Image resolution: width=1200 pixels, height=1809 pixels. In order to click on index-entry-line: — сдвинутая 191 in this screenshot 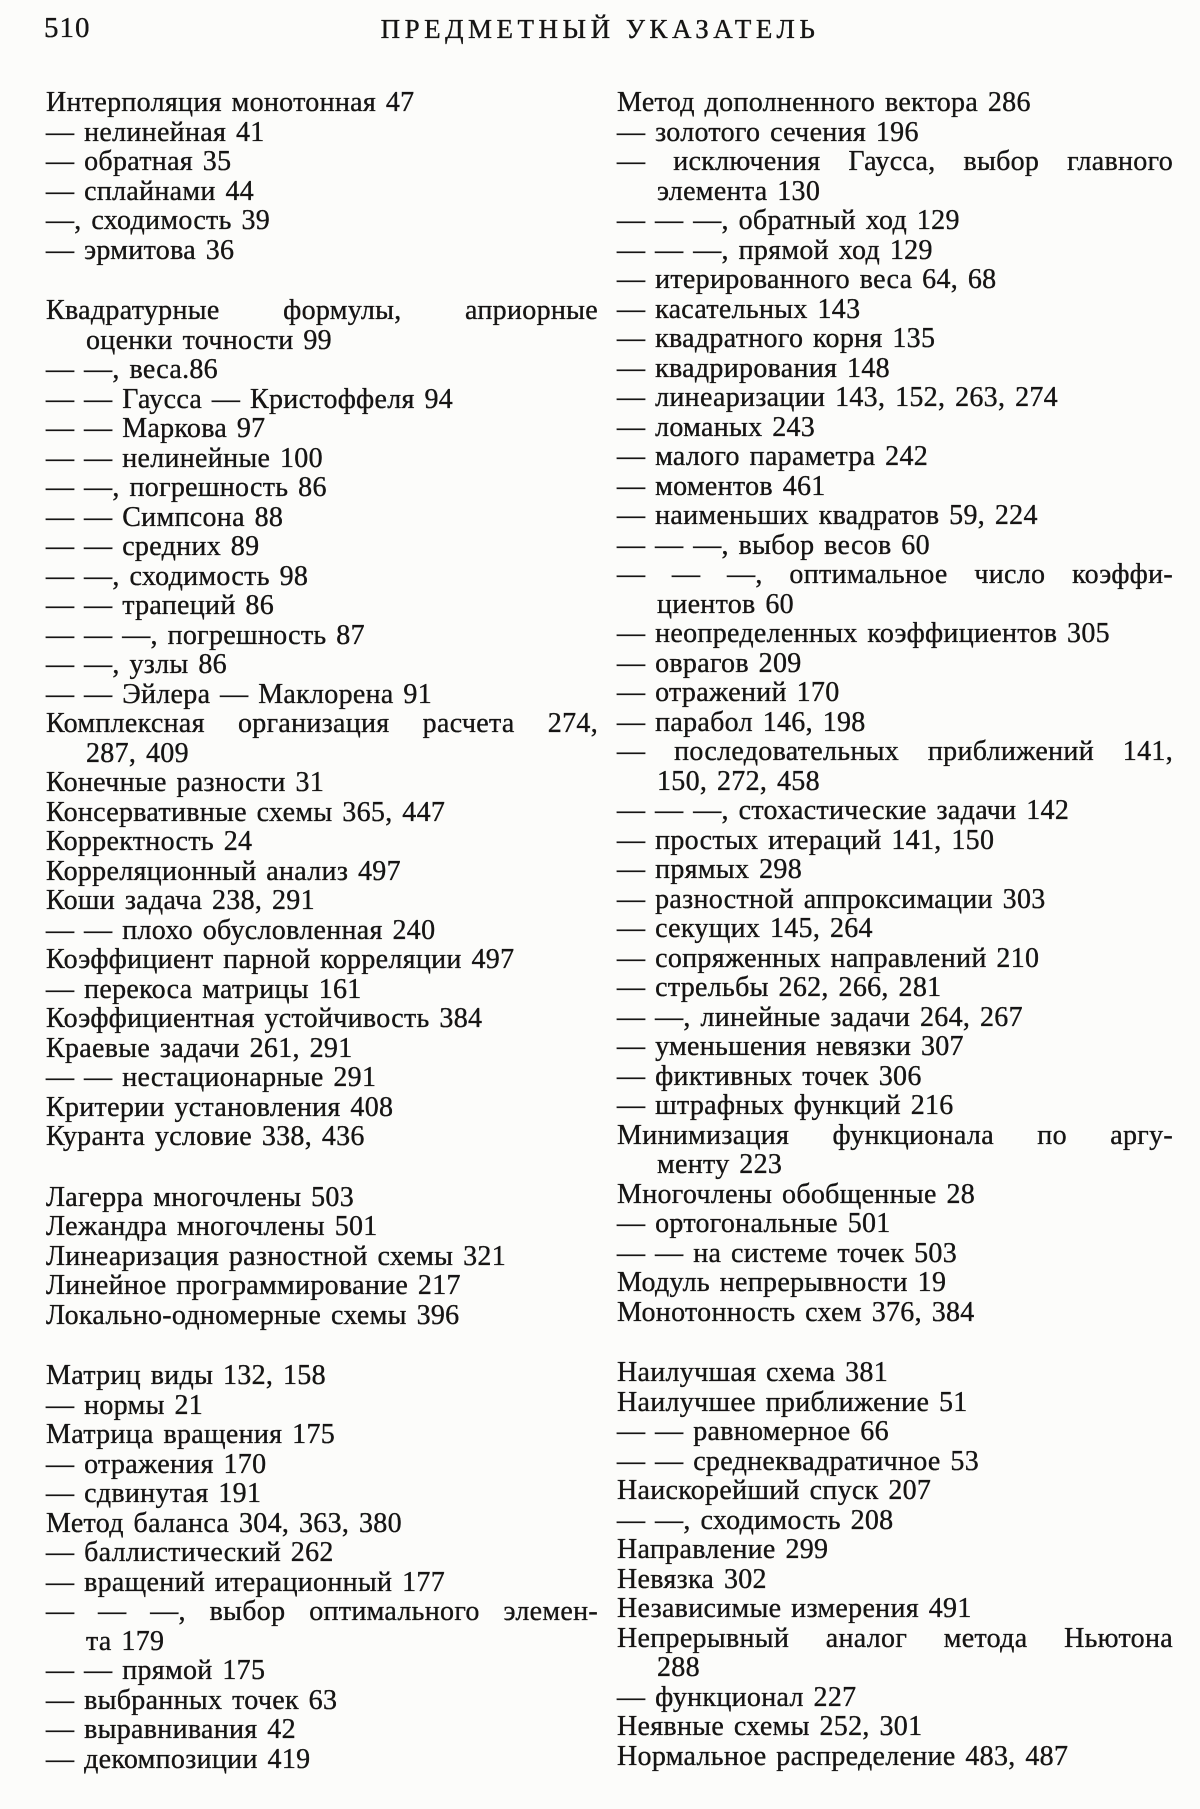, I will do `click(154, 1493)`.